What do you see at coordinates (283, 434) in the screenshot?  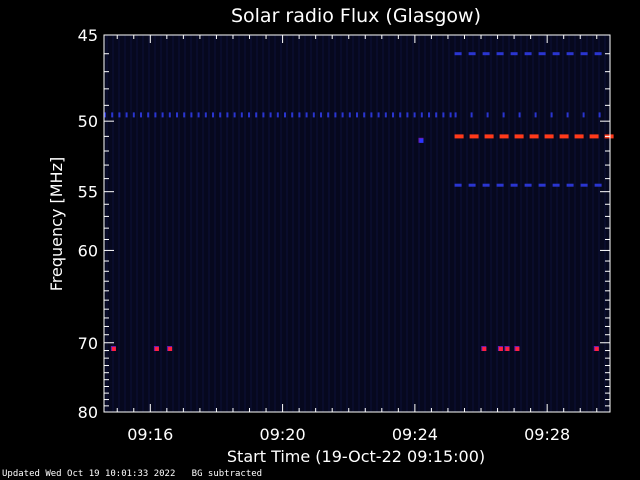 I see `x-tick-label: 09:20` at bounding box center [283, 434].